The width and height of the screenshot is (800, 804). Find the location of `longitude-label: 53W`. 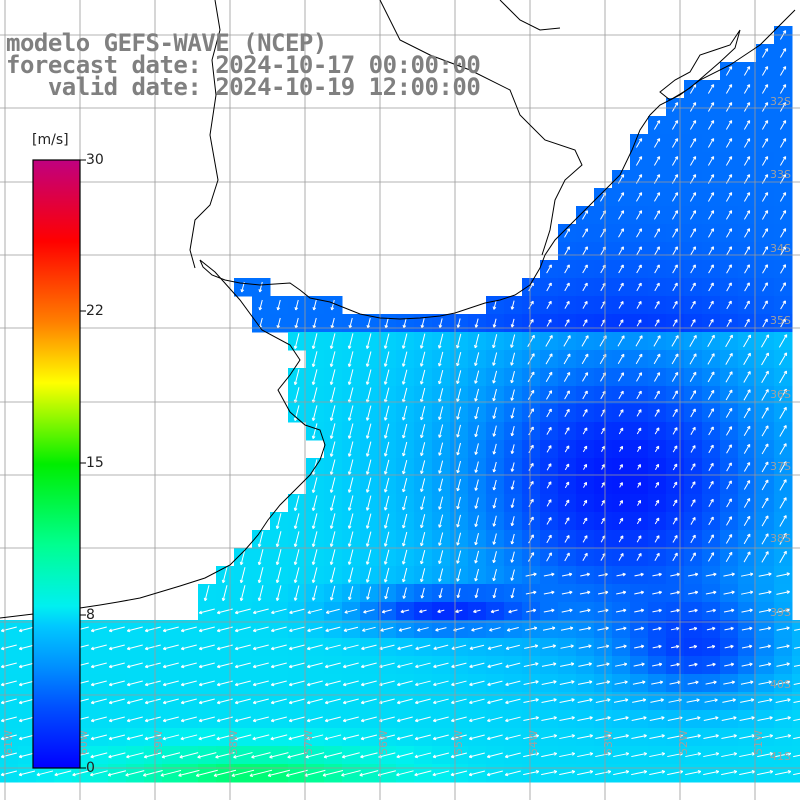

longitude-label: 53W is located at coordinates (608, 742).